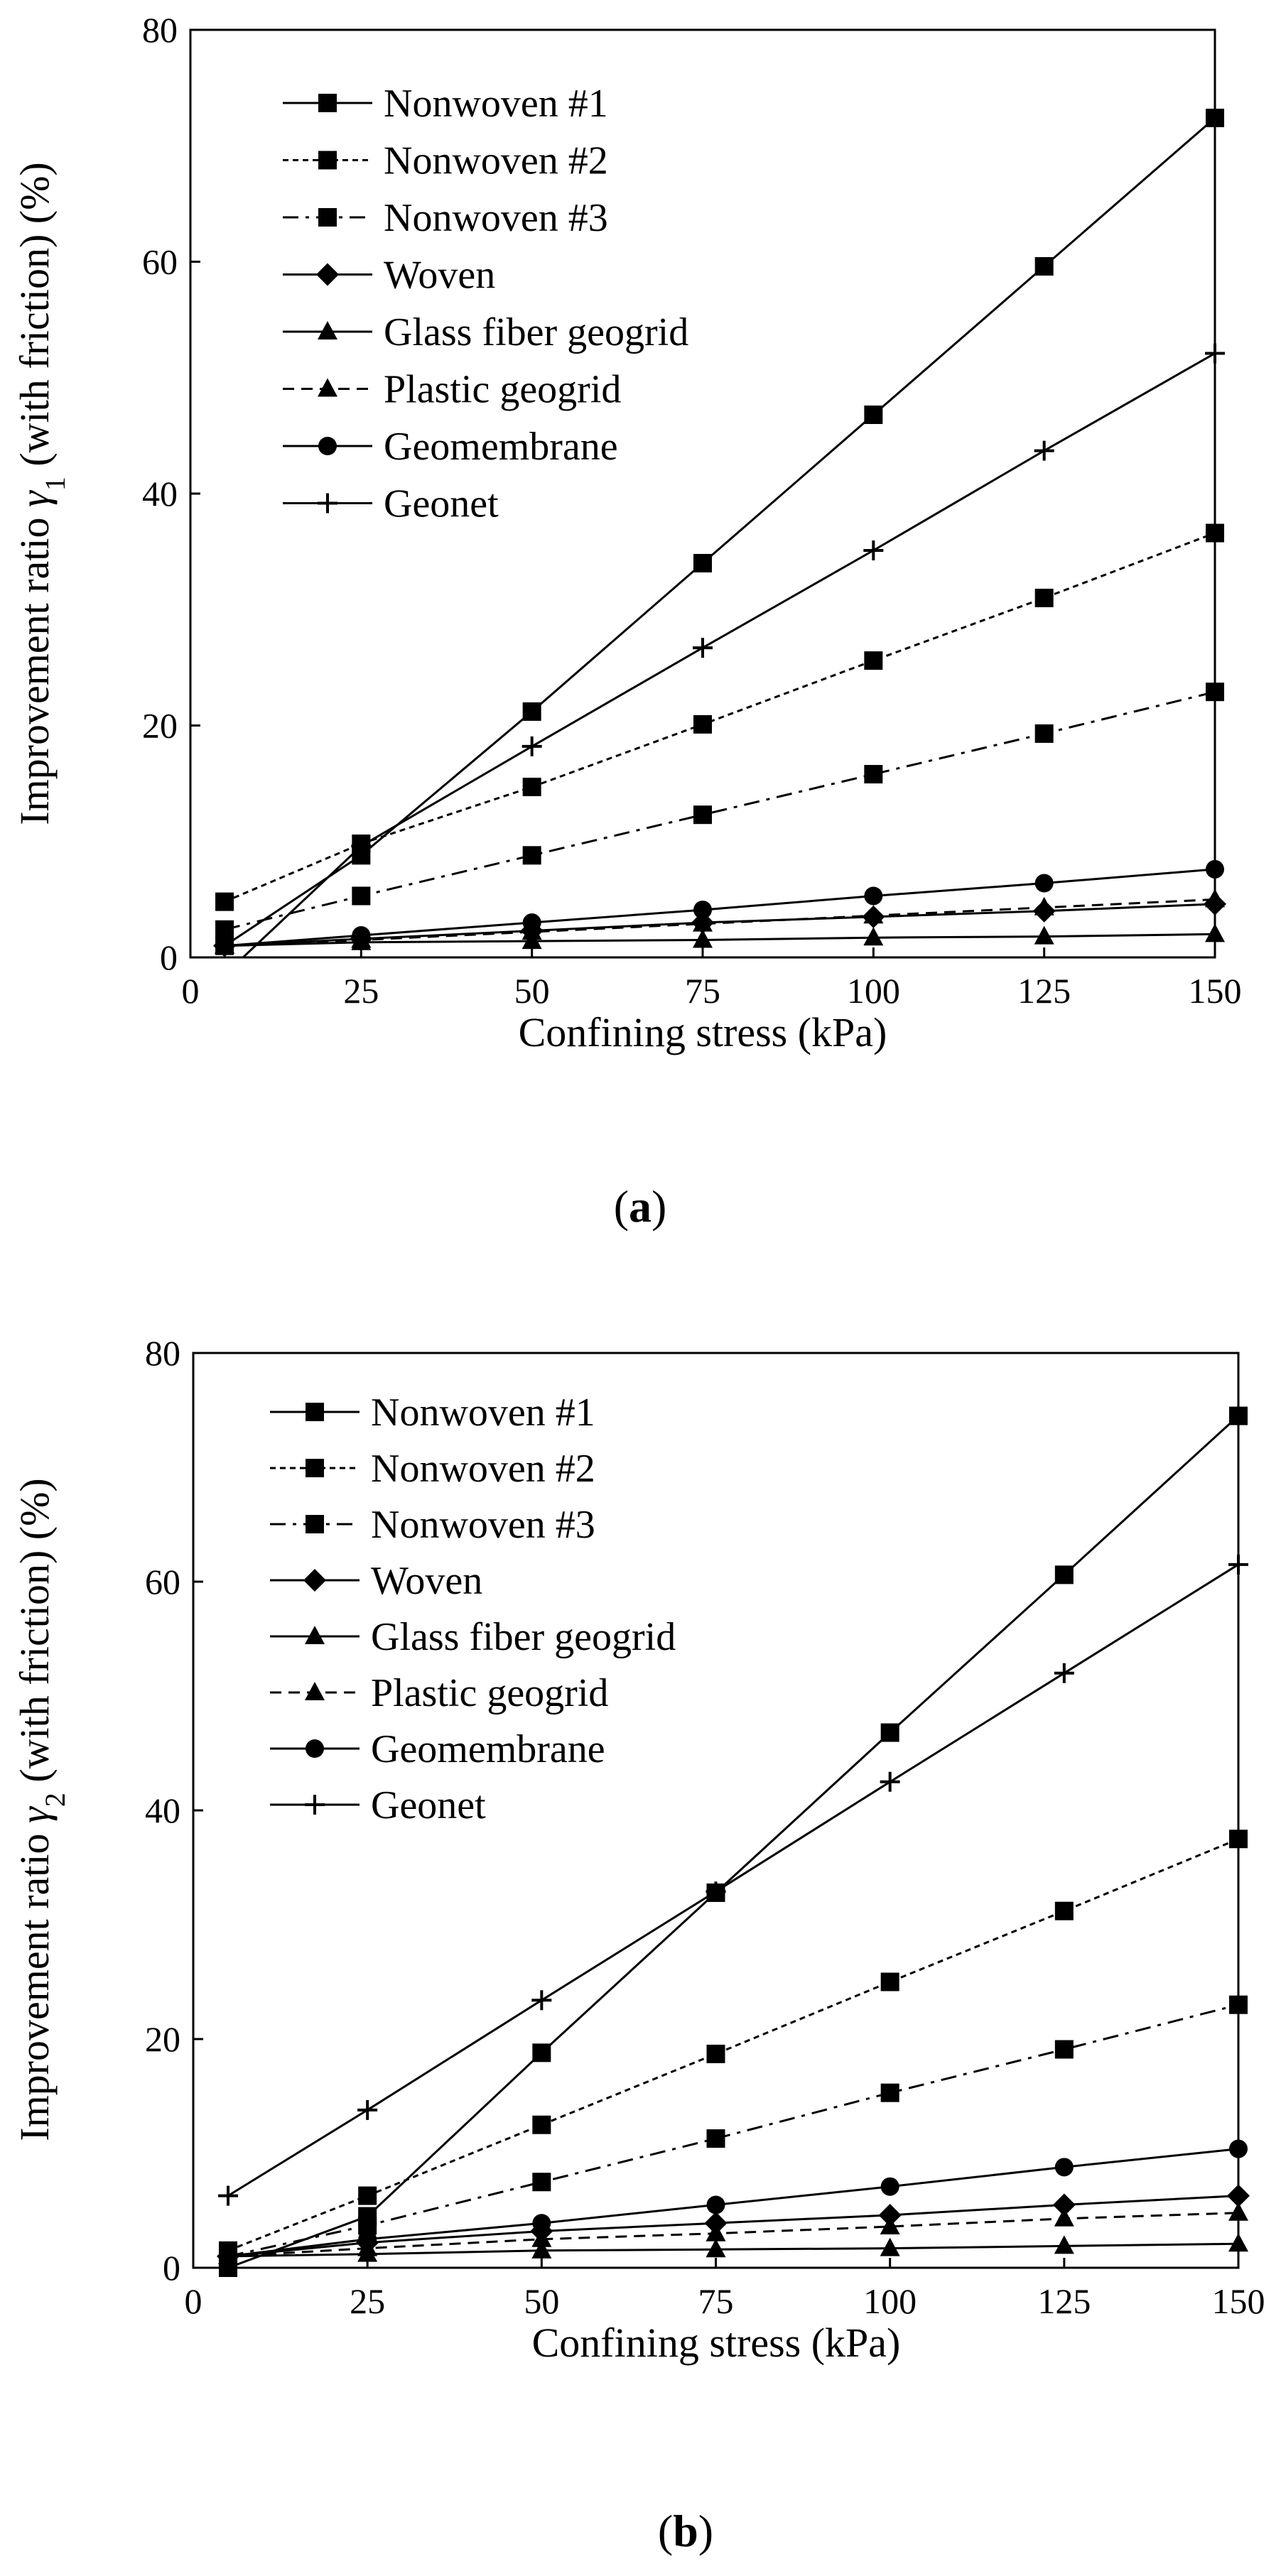  Describe the element at coordinates (486, 332) in the screenshot. I see `legend-item: Glass fiber geogrid` at that location.